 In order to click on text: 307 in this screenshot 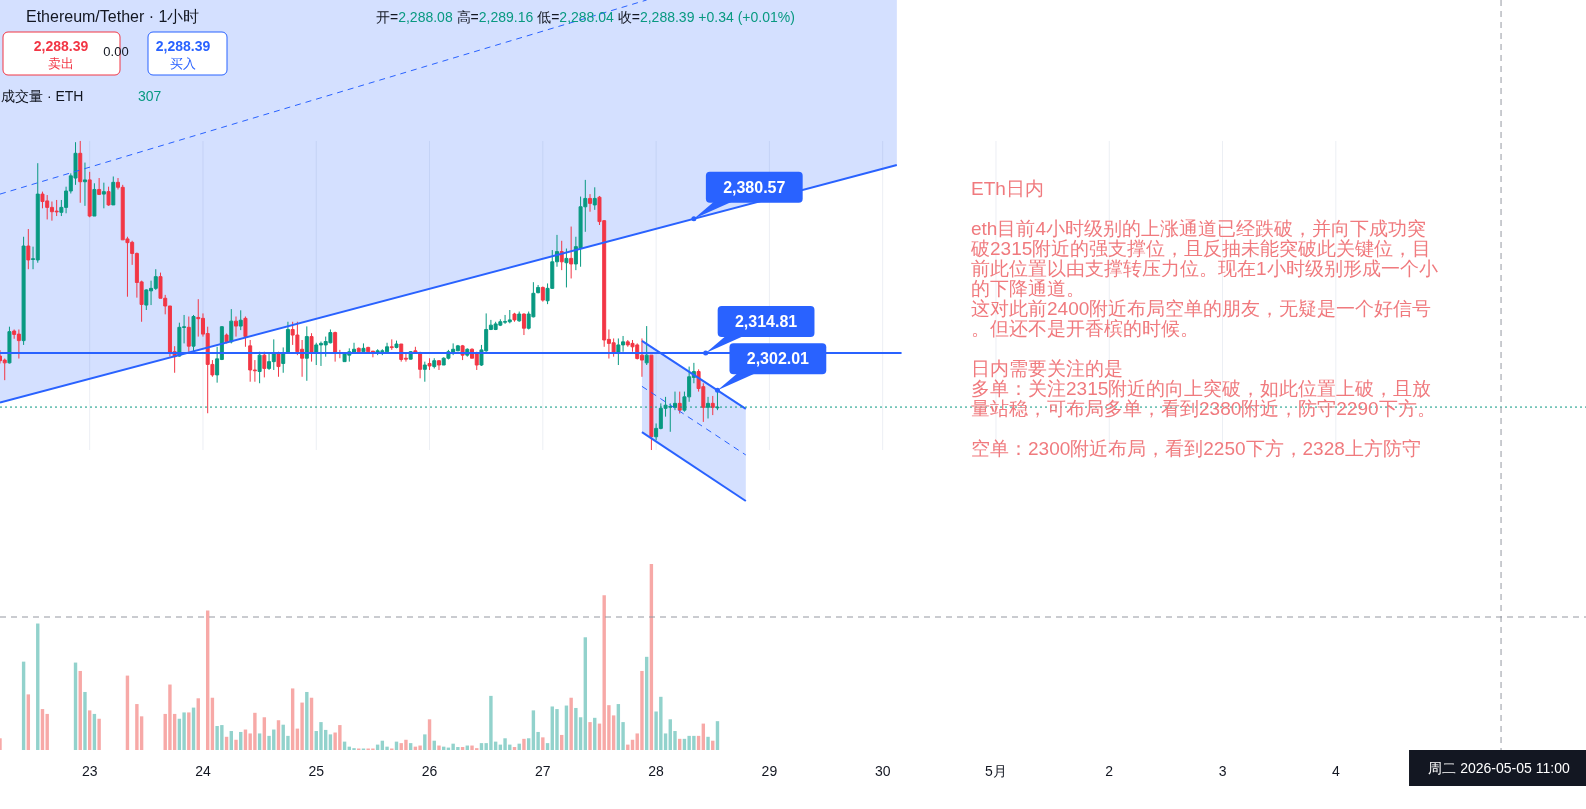, I will do `click(150, 96)`.